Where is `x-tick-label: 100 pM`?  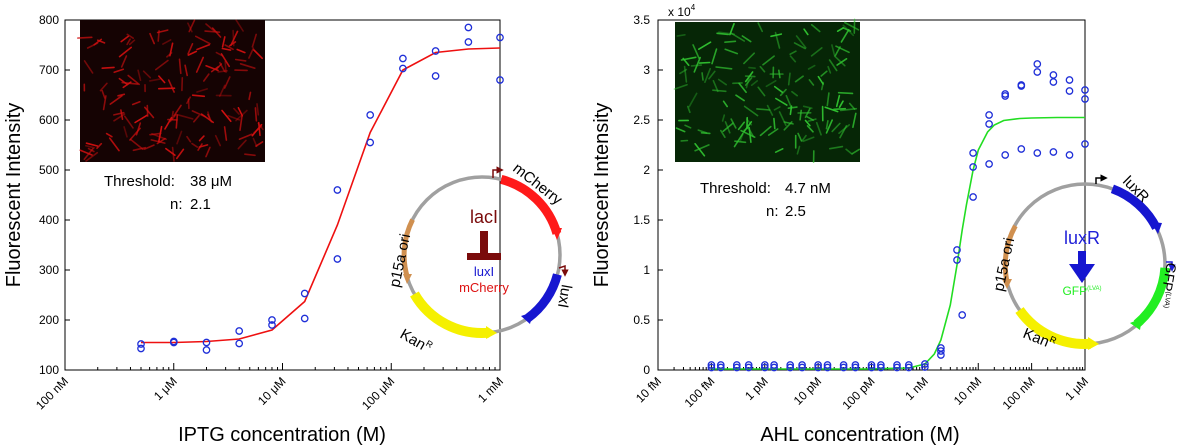 x-tick-label: 100 pM is located at coordinates (858, 393).